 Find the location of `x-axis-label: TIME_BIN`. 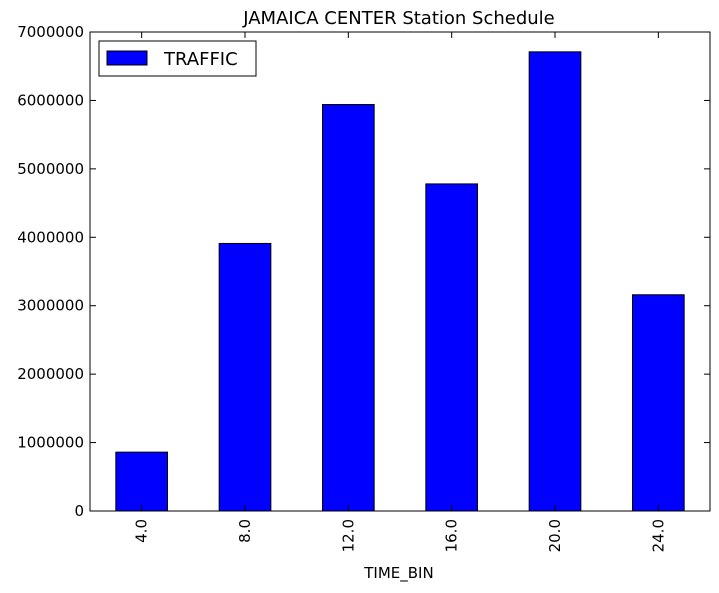

x-axis-label: TIME_BIN is located at coordinates (398, 573).